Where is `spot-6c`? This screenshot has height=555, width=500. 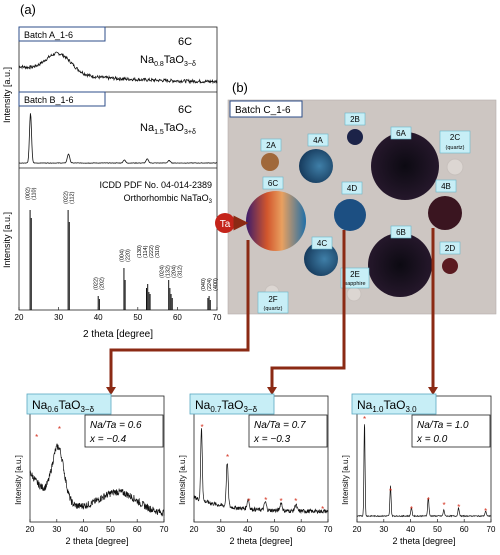
spot-6c is located at coordinates (276, 221).